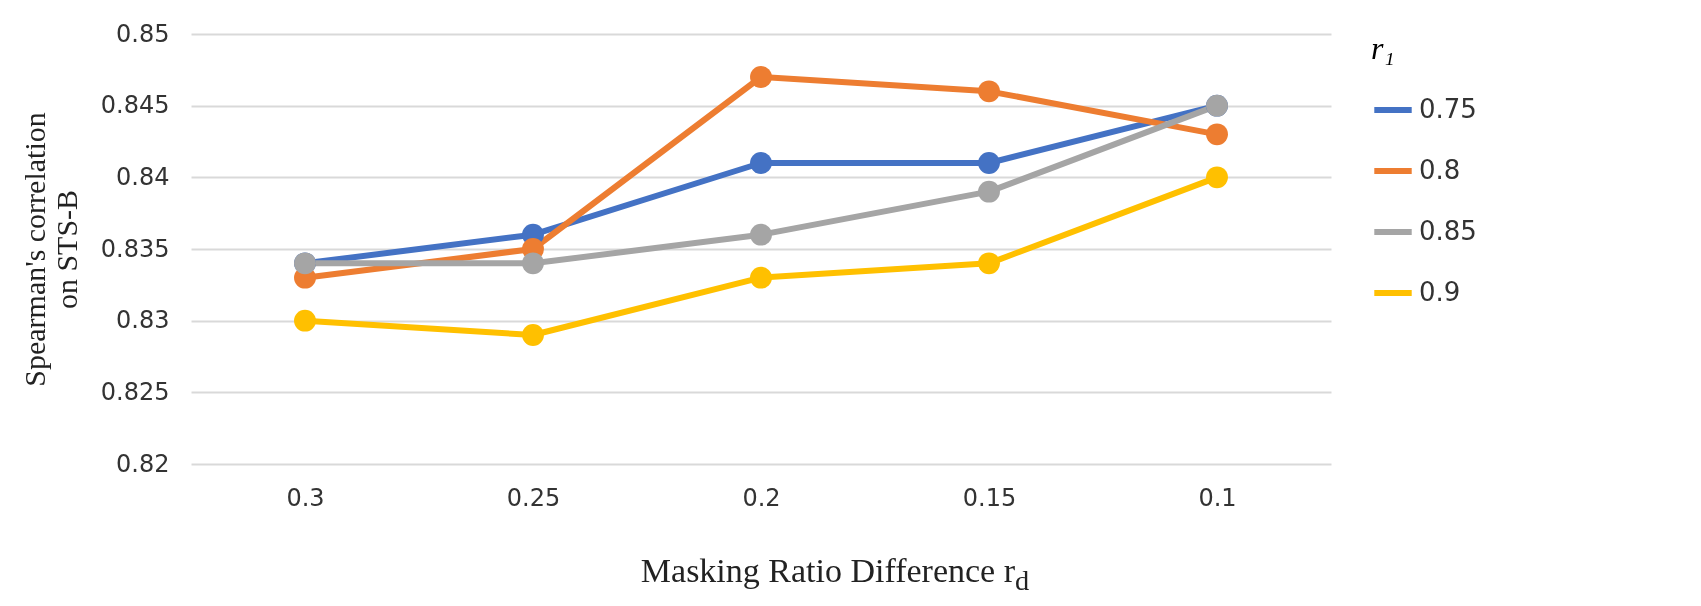 This screenshot has width=1701, height=606. Describe the element at coordinates (305, 497) in the screenshot. I see `x-tick-label: 0.3` at that location.